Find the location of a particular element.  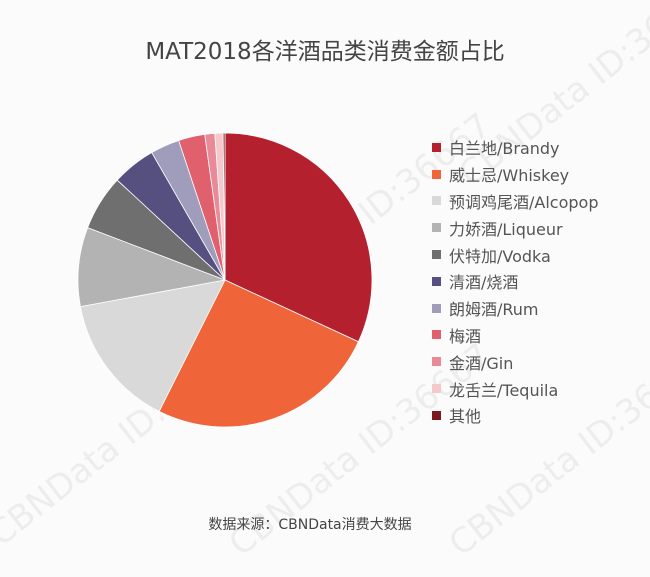

legend-item: 伏特加/Vodka is located at coordinates (515, 254).